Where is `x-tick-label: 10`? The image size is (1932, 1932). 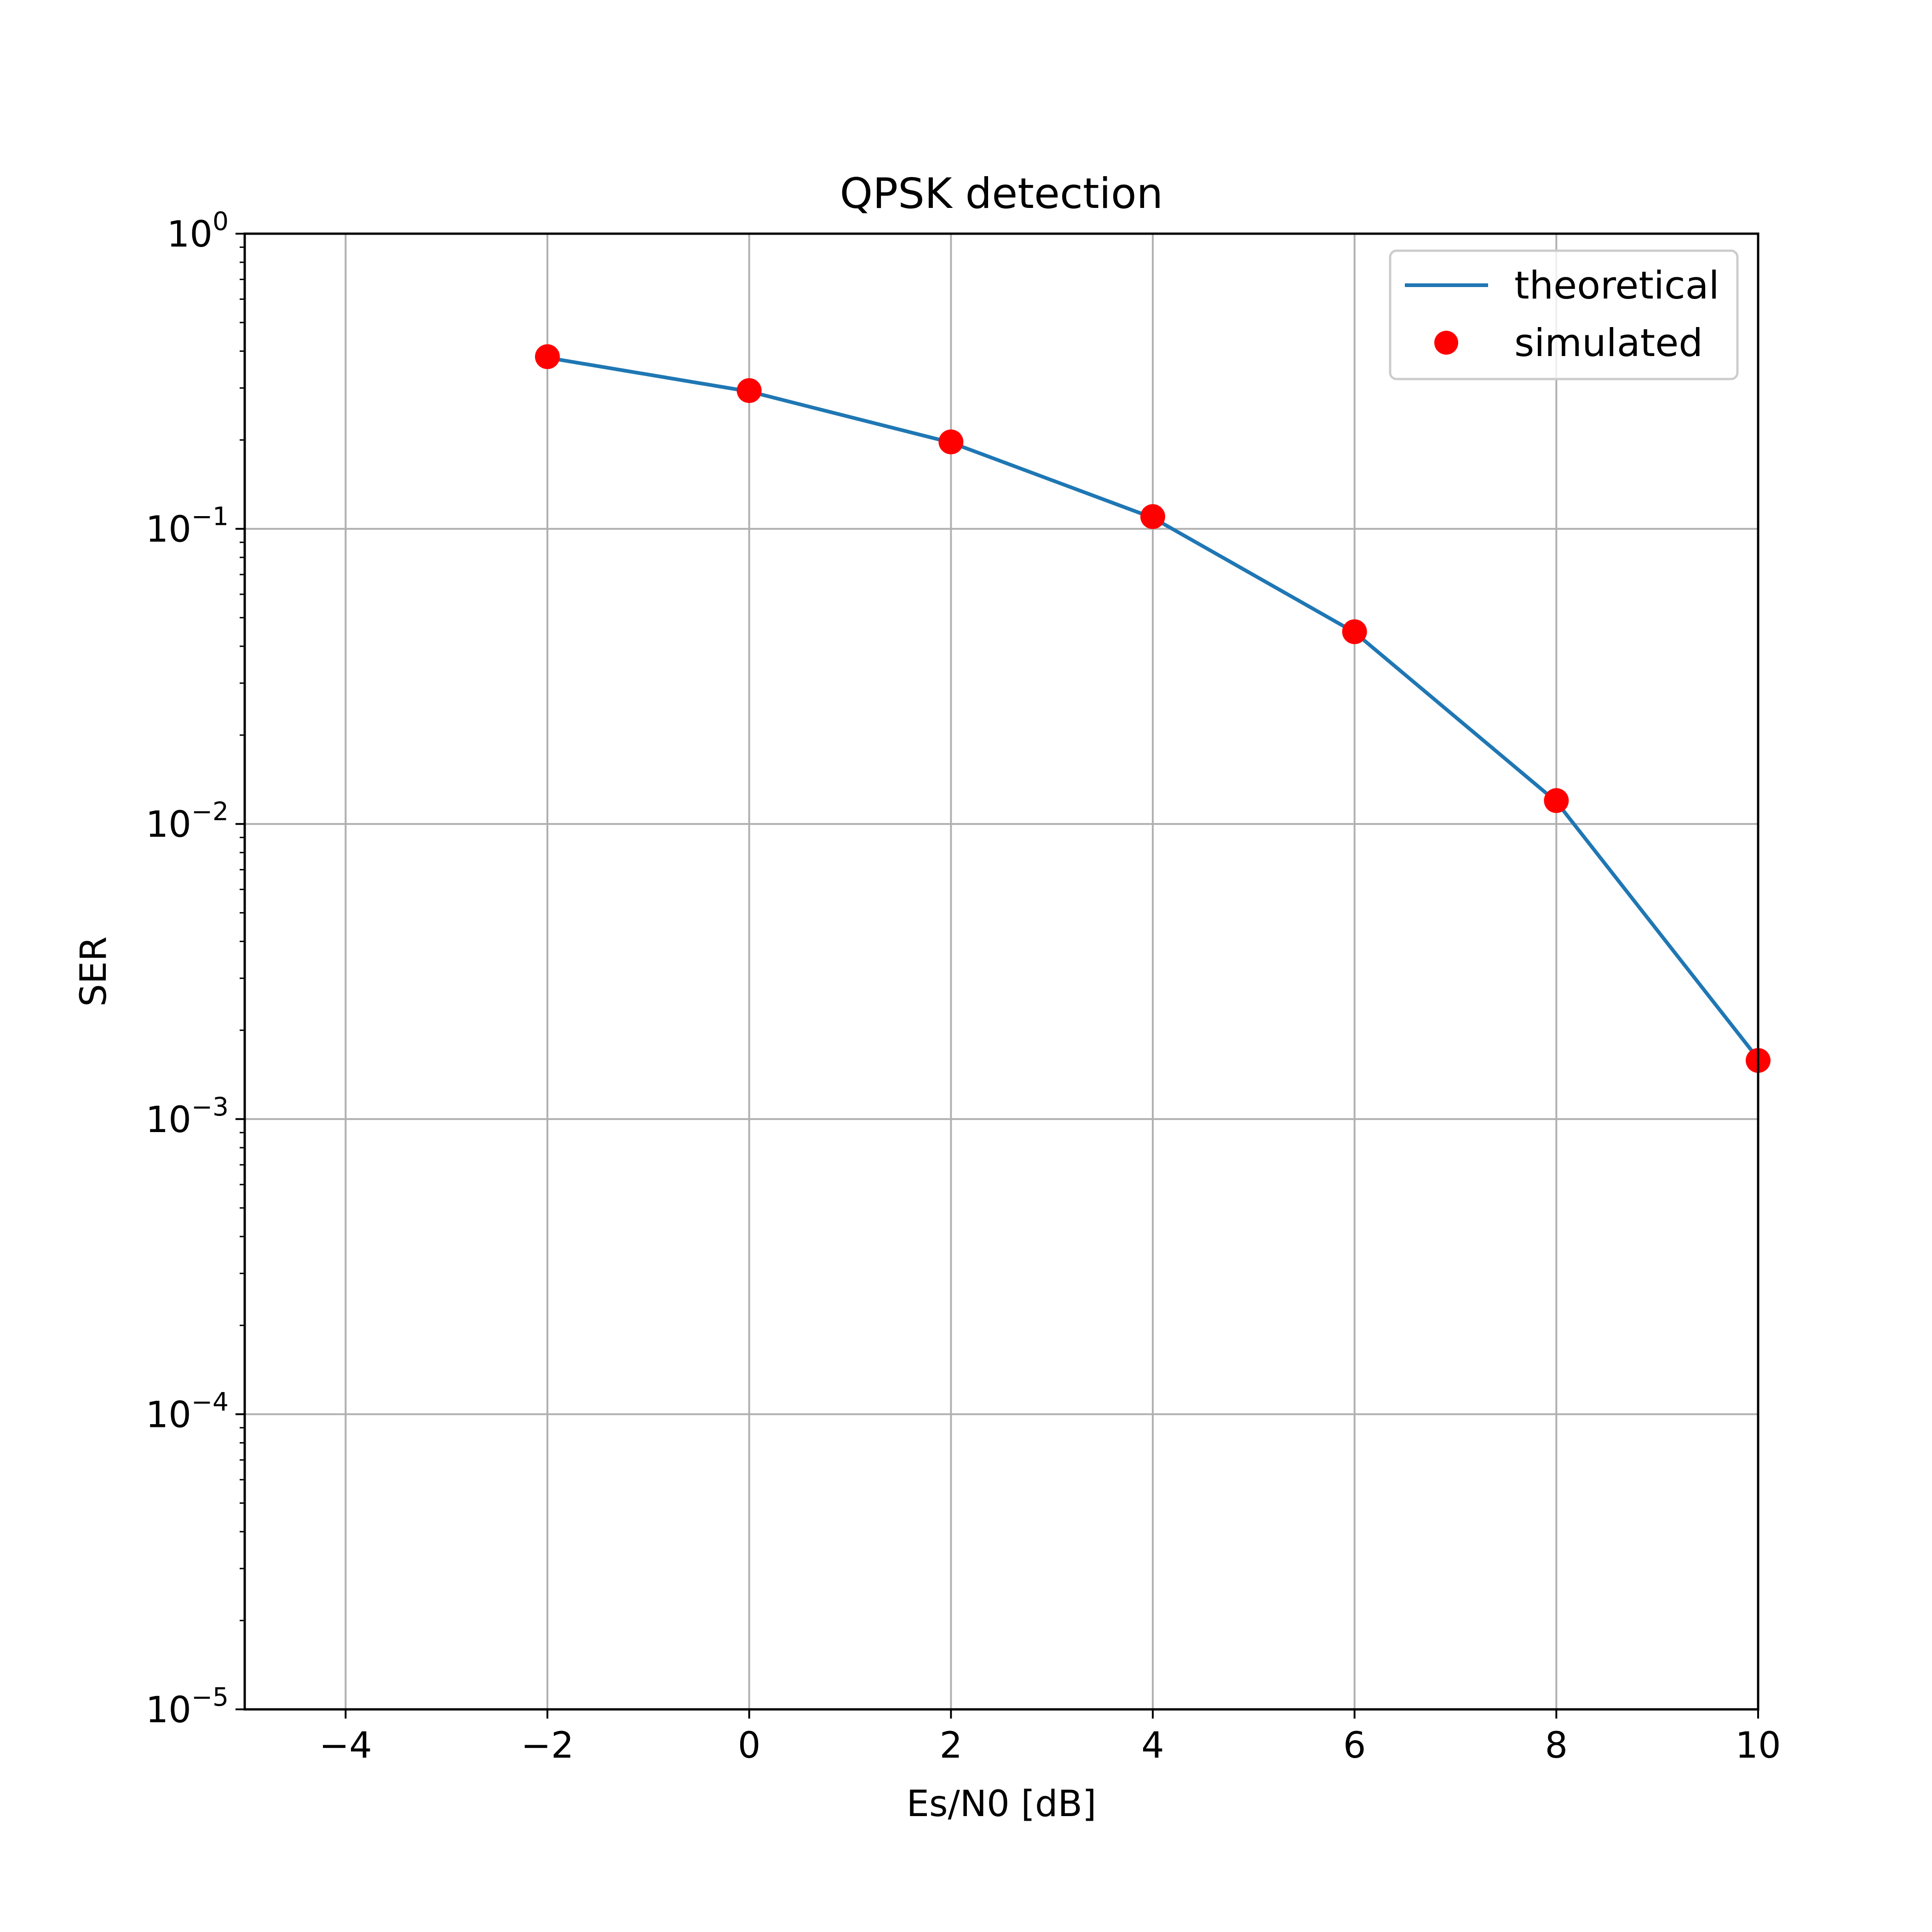
x-tick-label: 10 is located at coordinates (1758, 1745).